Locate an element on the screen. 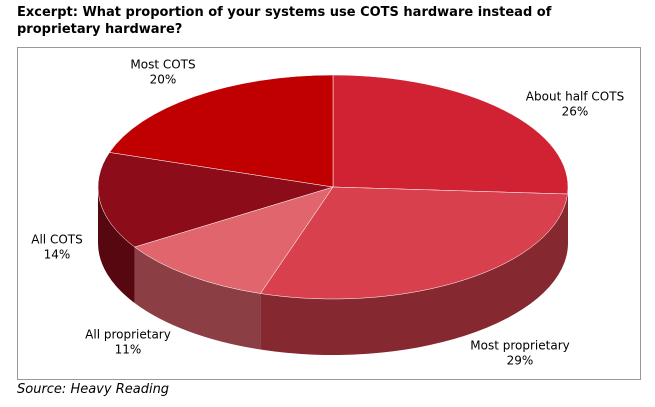 The height and width of the screenshot is (407, 655). slice-label: All proprietary is located at coordinates (128, 335).